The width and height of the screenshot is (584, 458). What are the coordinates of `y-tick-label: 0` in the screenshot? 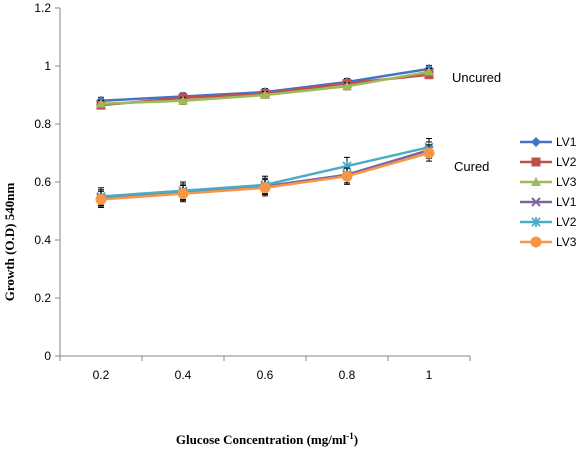 It's located at (47, 356).